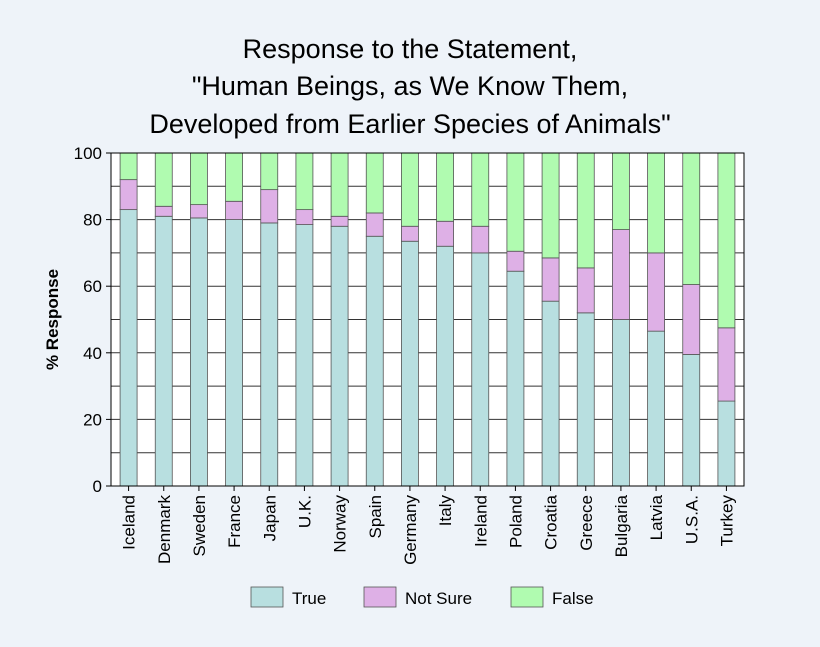 The height and width of the screenshot is (647, 820). I want to click on x-tick-label-u-k: U.K., so click(304, 511).